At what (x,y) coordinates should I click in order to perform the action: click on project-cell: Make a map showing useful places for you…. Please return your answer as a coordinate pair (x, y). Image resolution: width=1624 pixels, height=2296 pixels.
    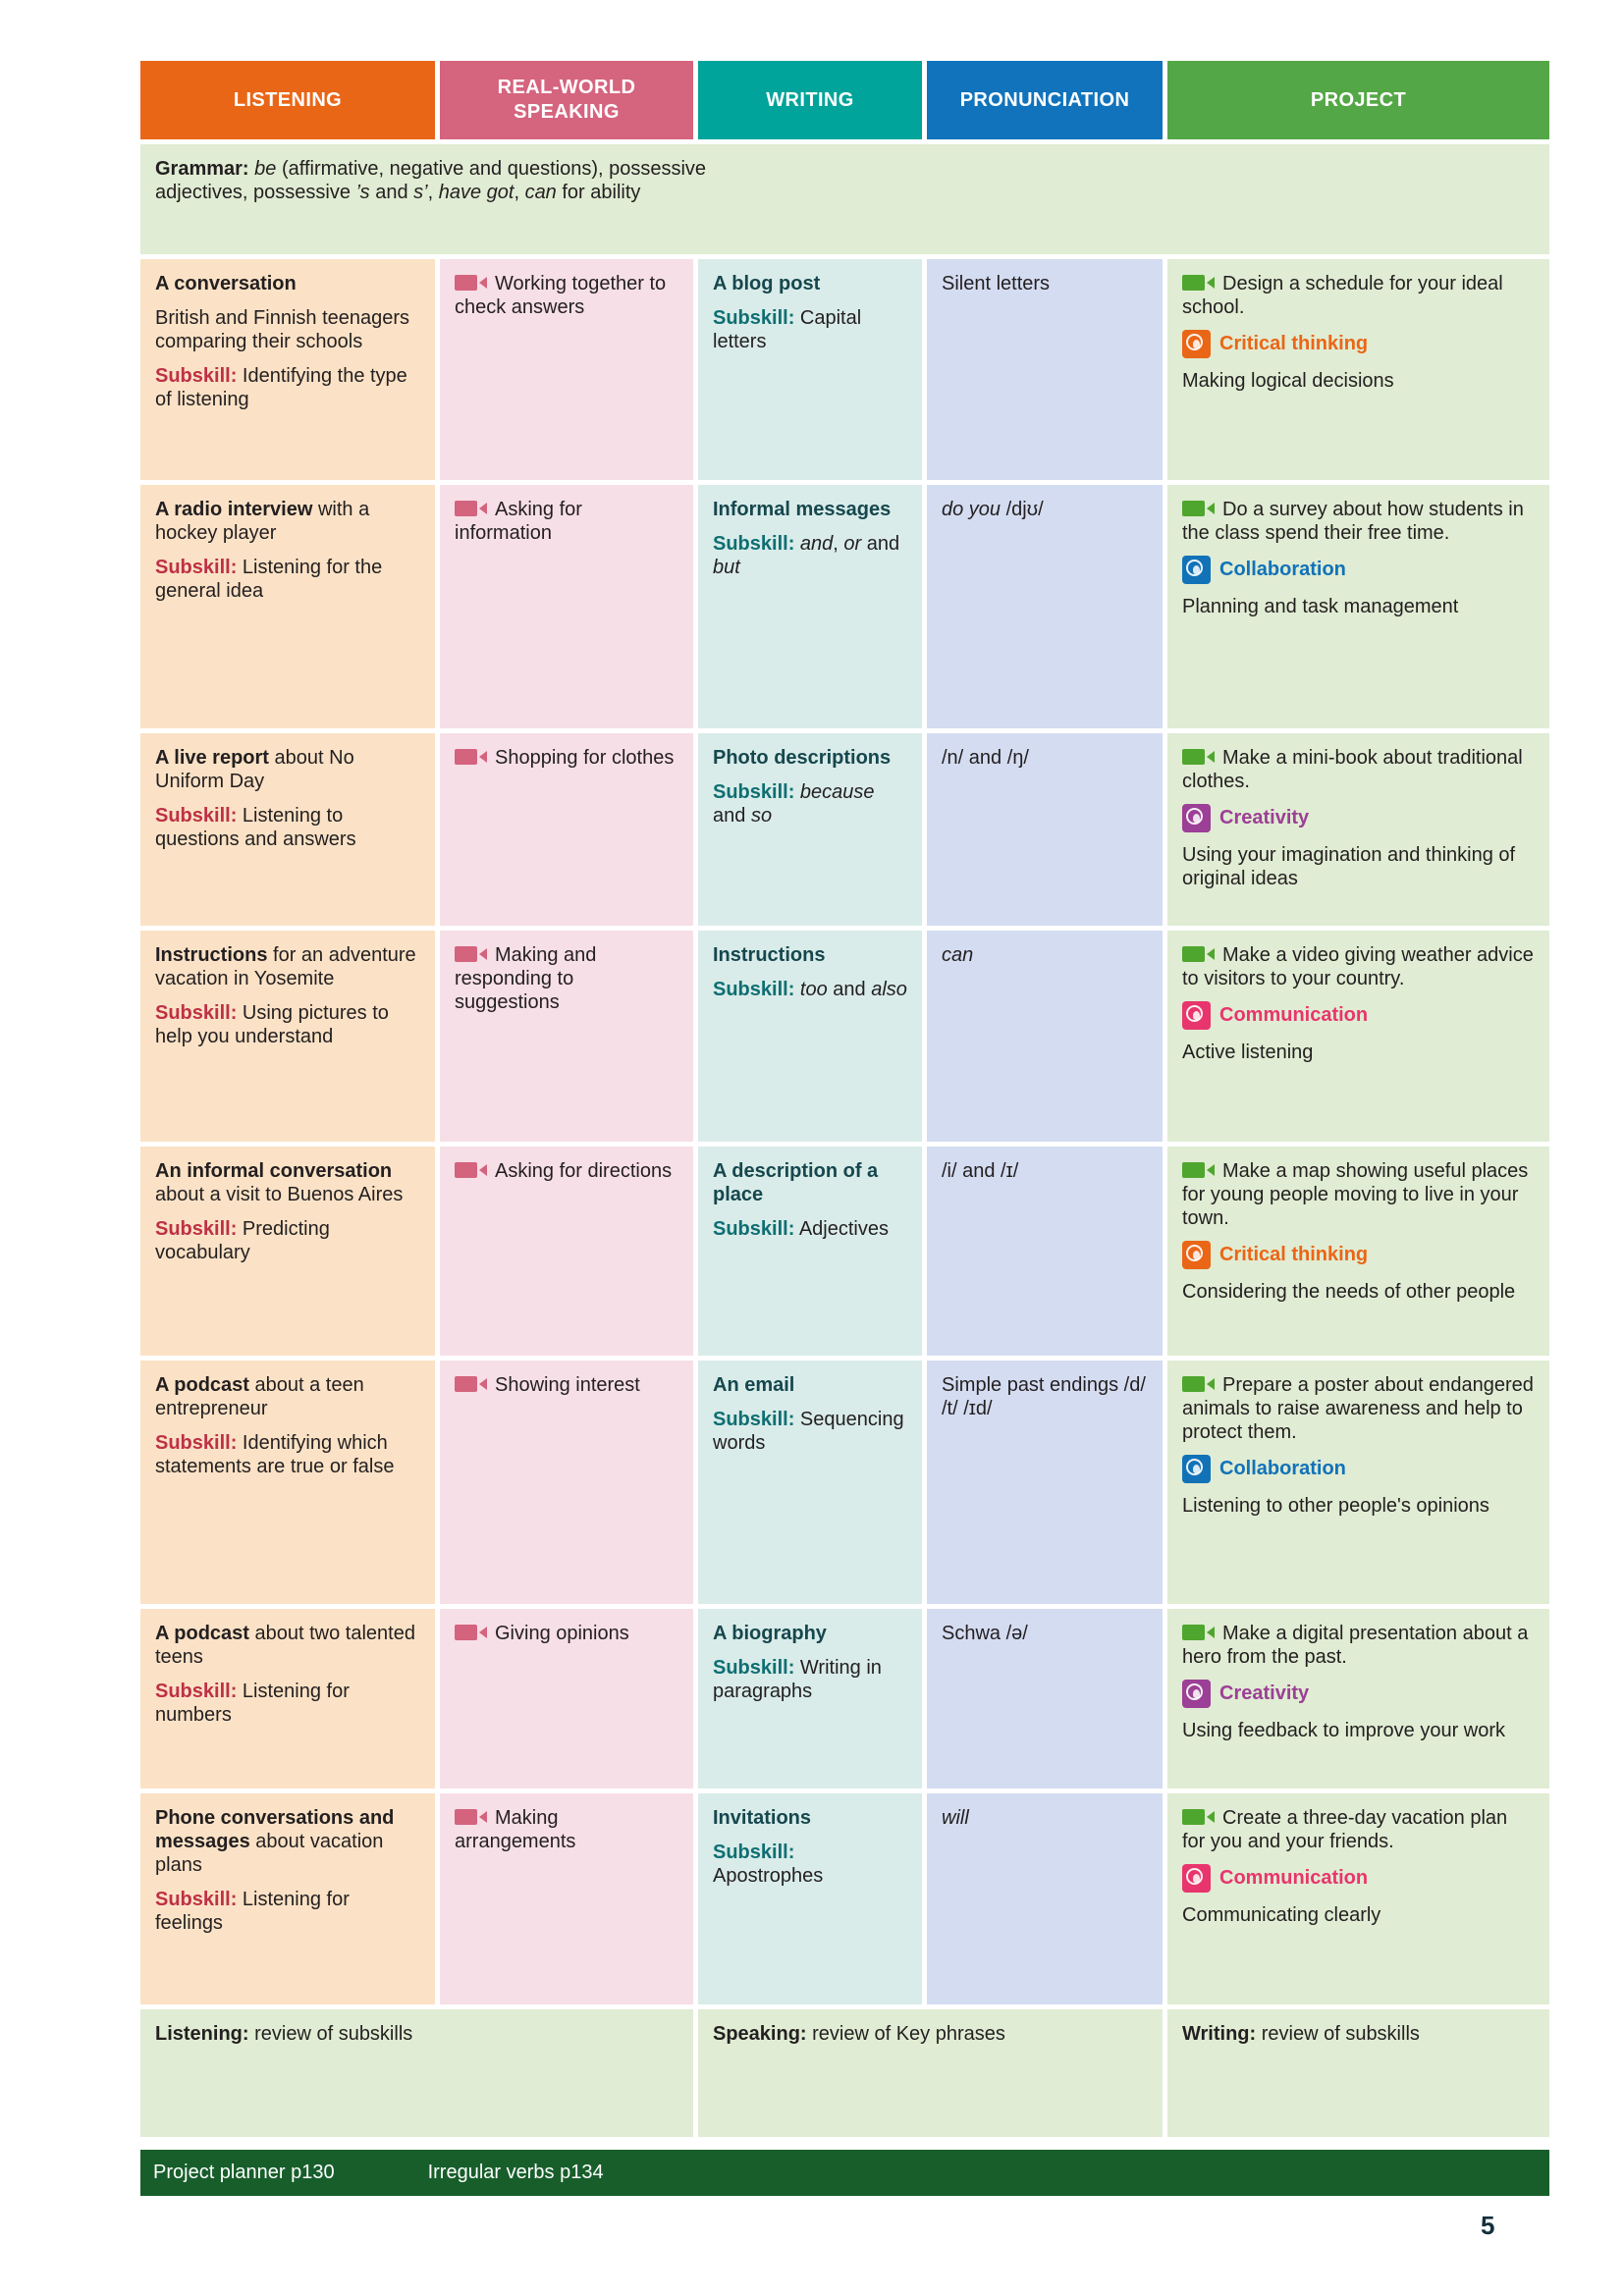
    Looking at the image, I should click on (1358, 1251).